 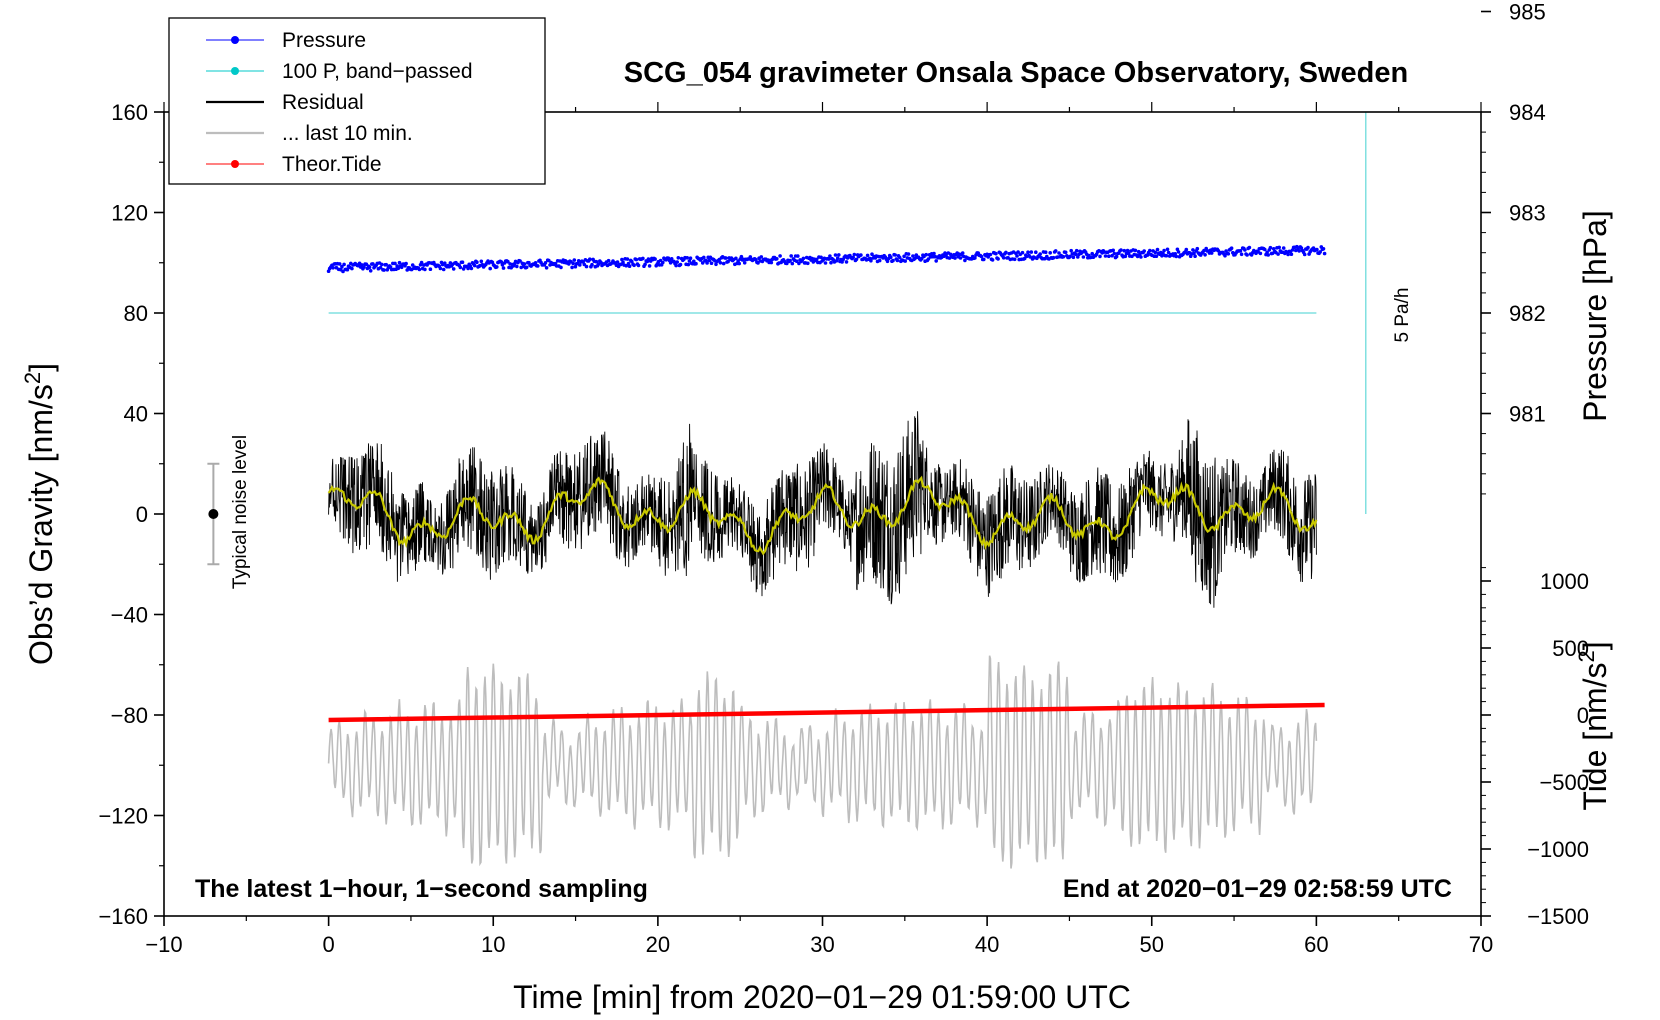 I want to click on pressure-tick-label: 984, so click(x=1527, y=112).